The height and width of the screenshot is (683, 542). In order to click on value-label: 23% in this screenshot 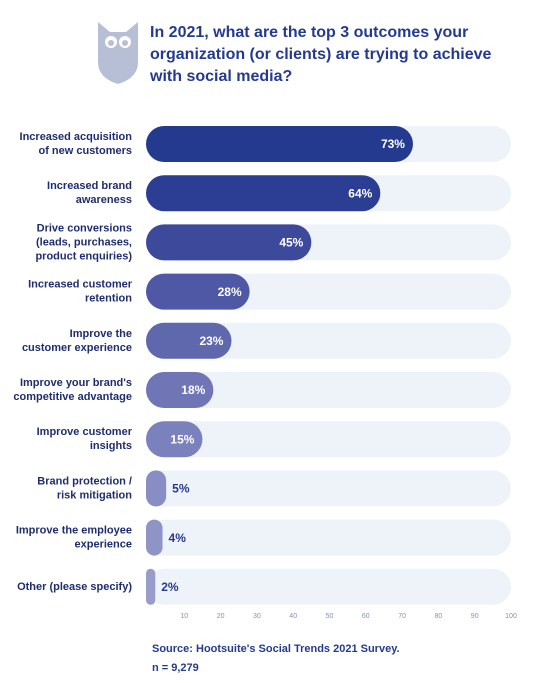, I will do `click(211, 341)`.